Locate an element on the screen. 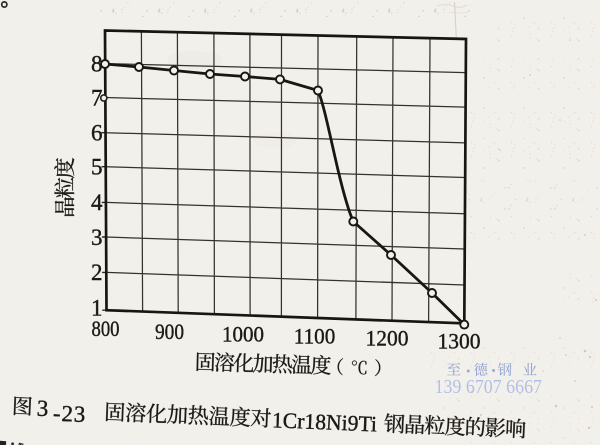  svg-text: 900 is located at coordinates (169, 331).